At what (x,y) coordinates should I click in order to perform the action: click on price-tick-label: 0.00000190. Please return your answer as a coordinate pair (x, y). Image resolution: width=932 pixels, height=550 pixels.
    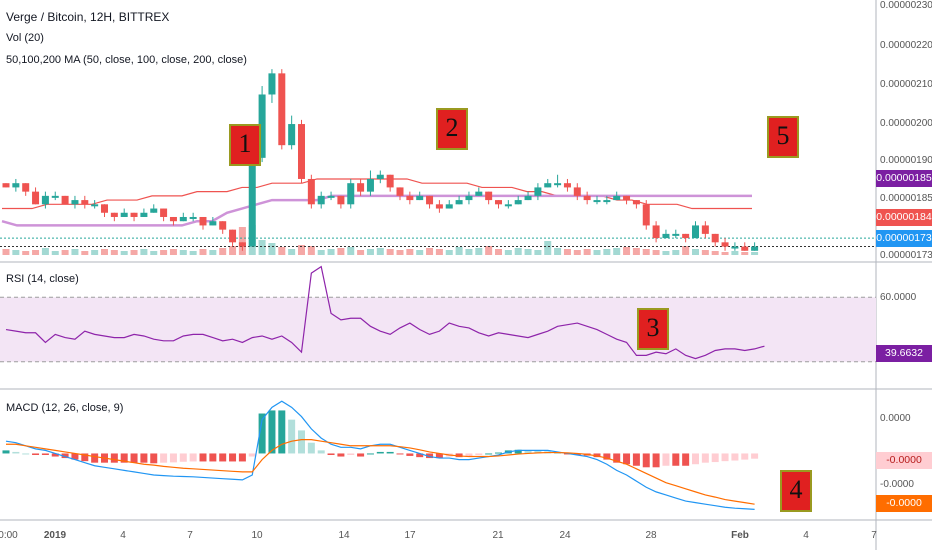
    Looking at the image, I should click on (906, 160).